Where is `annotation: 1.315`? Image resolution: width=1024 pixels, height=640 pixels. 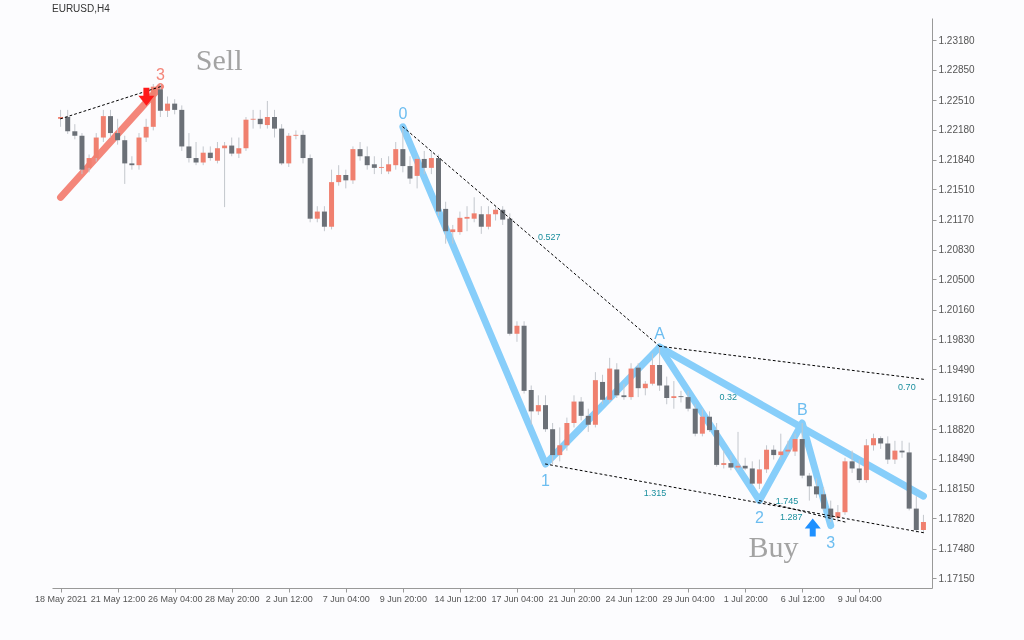 annotation: 1.315 is located at coordinates (655, 492).